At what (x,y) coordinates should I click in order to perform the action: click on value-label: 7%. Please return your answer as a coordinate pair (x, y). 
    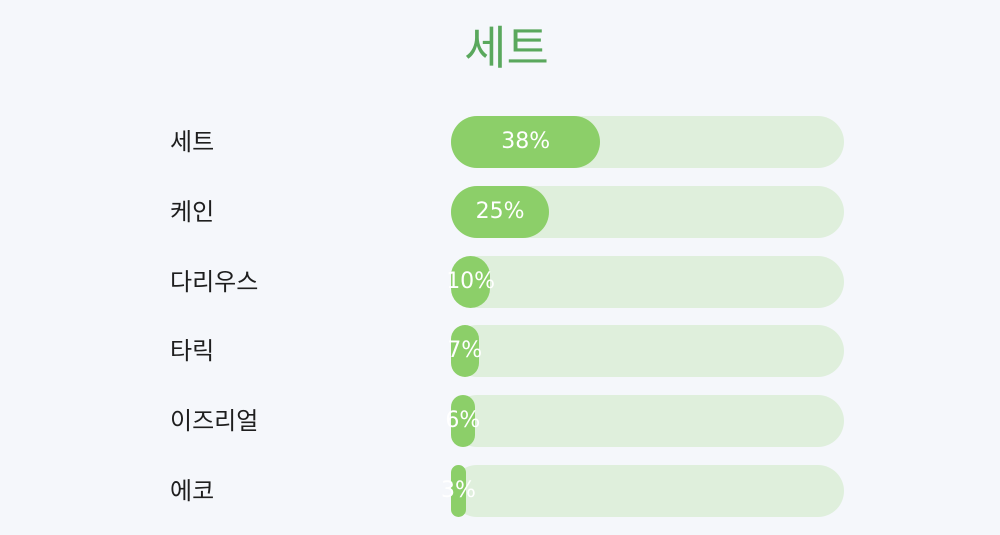
    Looking at the image, I should click on (465, 351).